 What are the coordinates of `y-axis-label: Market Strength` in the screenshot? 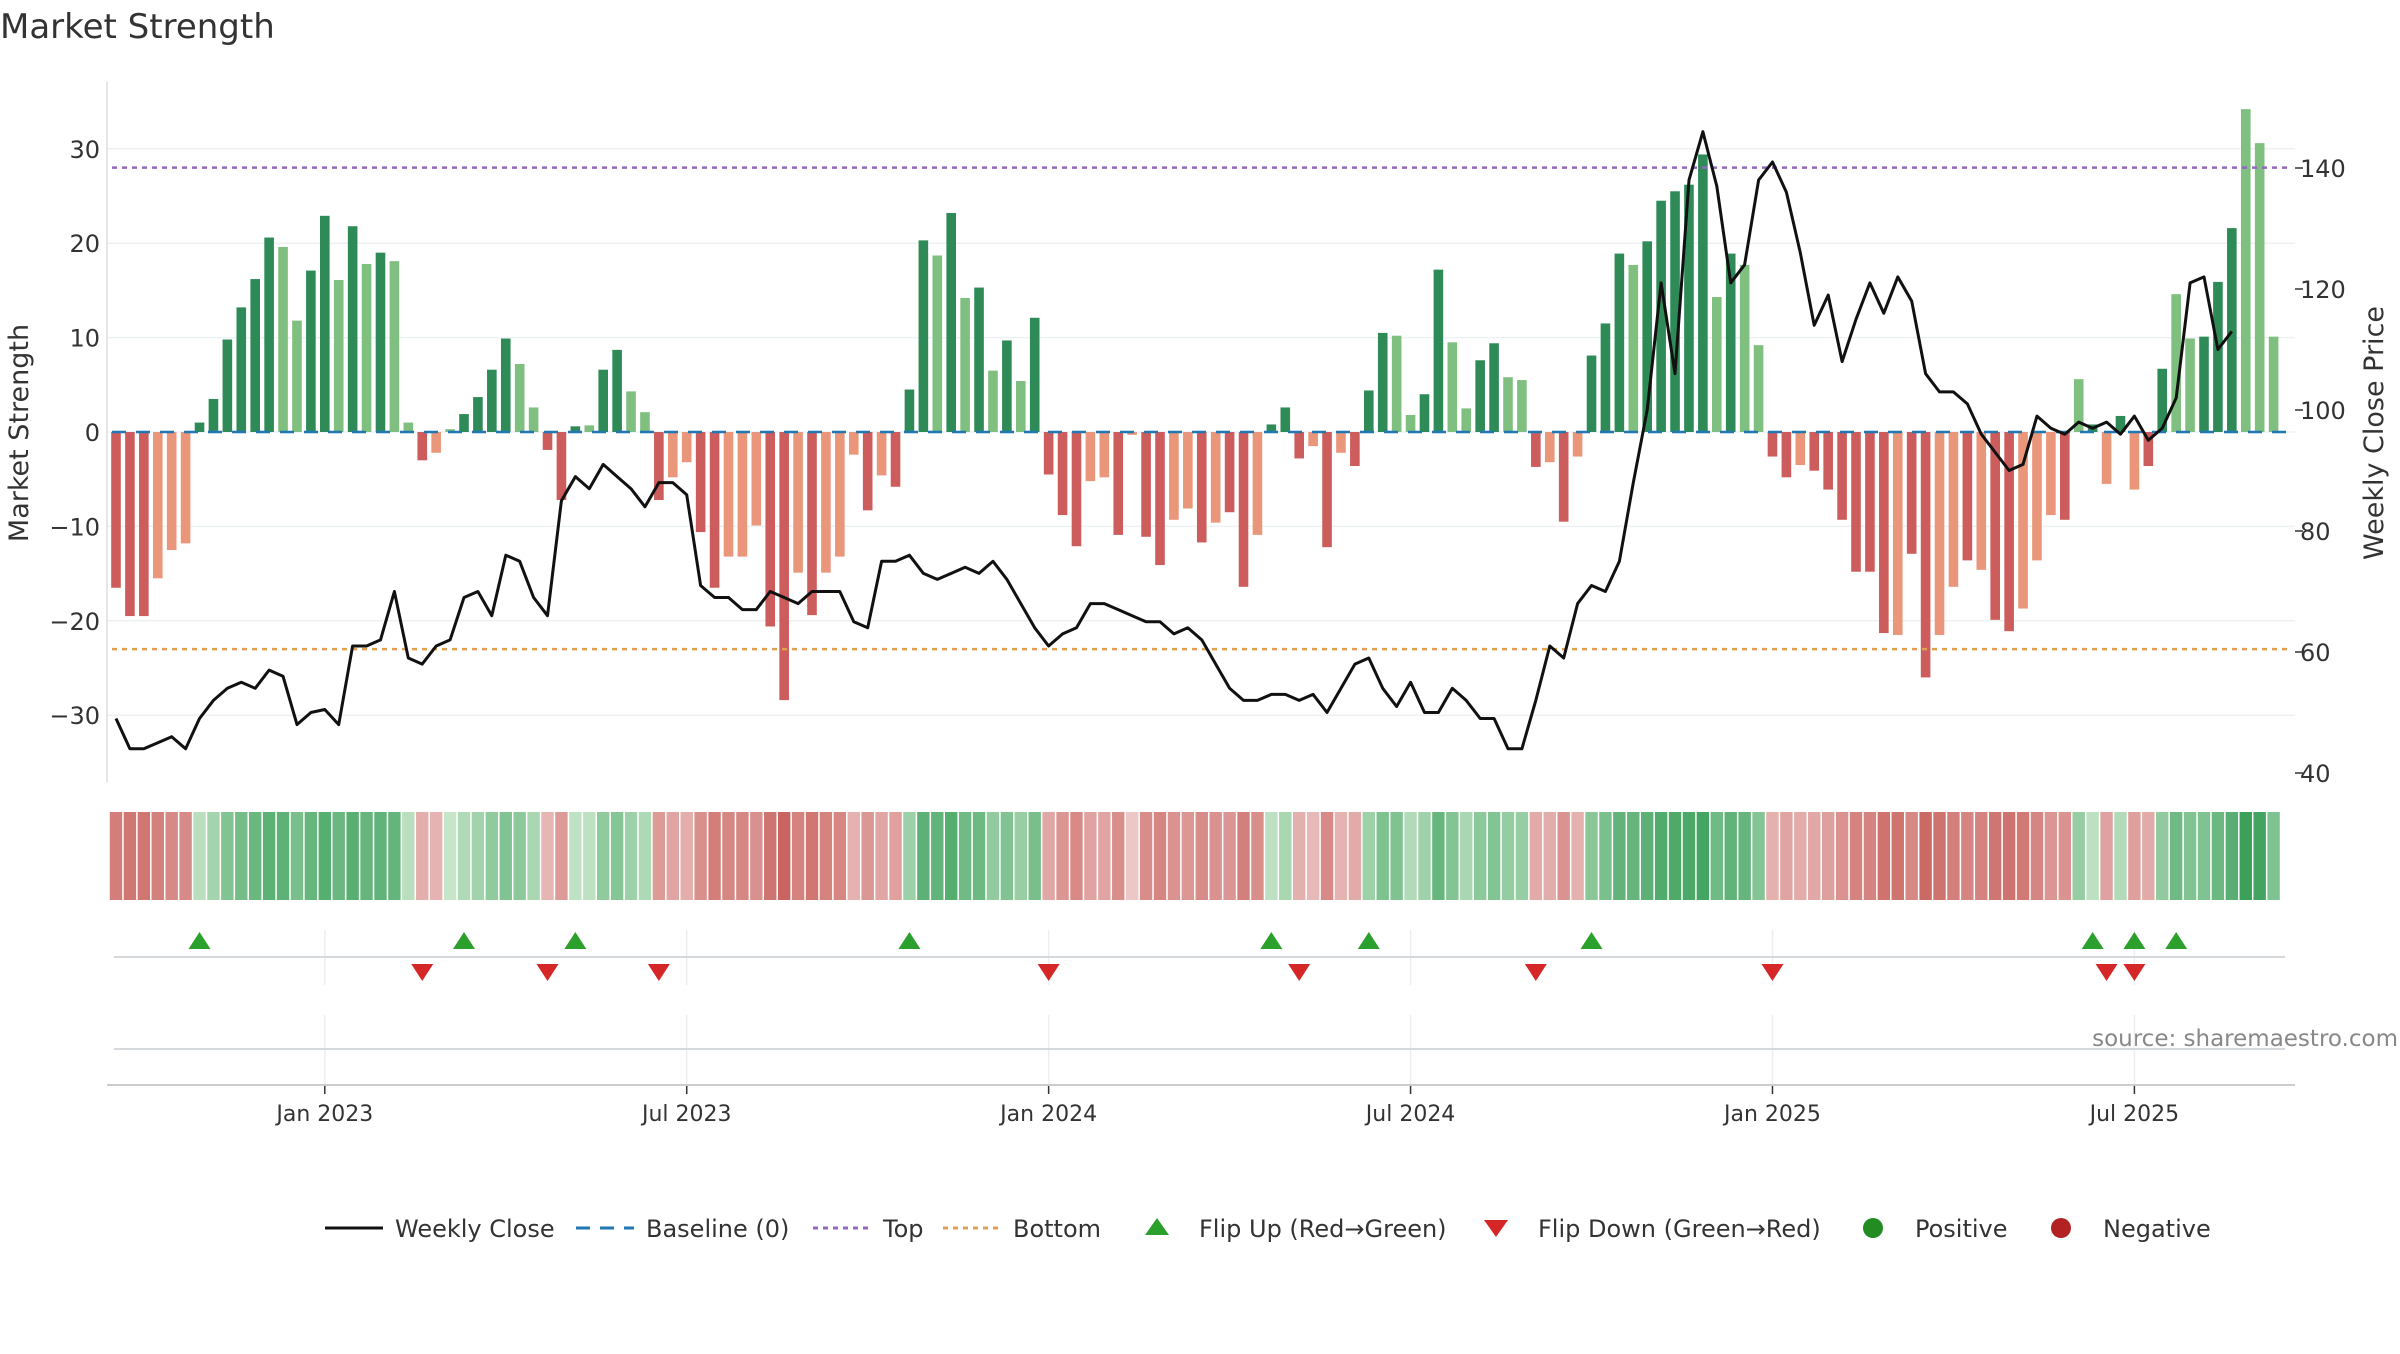 It's located at (19, 433).